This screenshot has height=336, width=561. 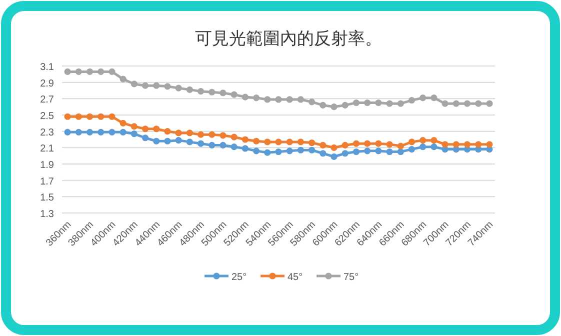 I want to click on y-tick-label: 2.5, so click(x=47, y=116).